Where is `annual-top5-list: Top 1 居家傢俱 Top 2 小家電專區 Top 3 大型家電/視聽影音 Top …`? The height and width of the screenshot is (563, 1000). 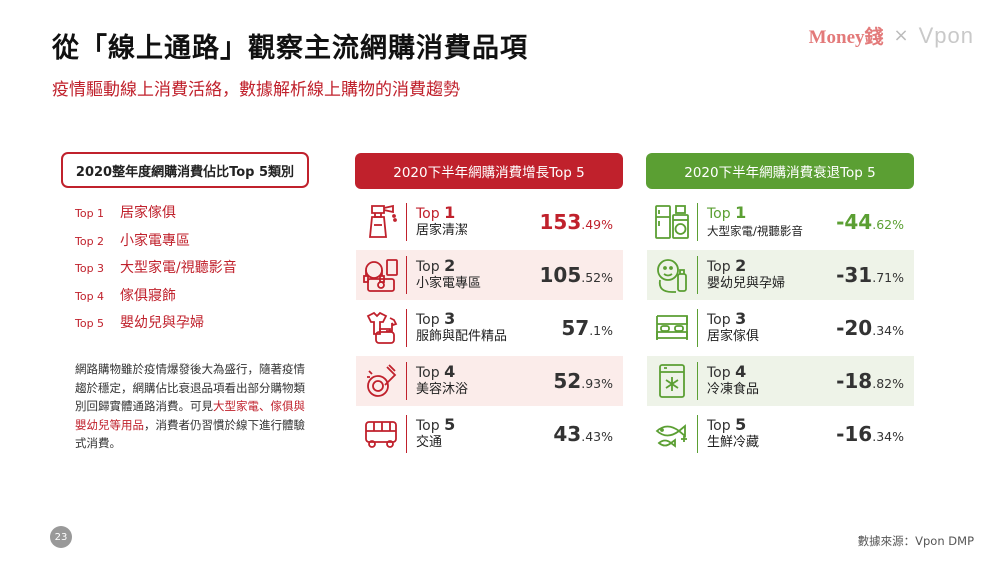 annual-top5-list: Top 1 居家傢俱 Top 2 小家電專區 Top 3 大型家電/視聽影音 Top … is located at coordinates (156, 271).